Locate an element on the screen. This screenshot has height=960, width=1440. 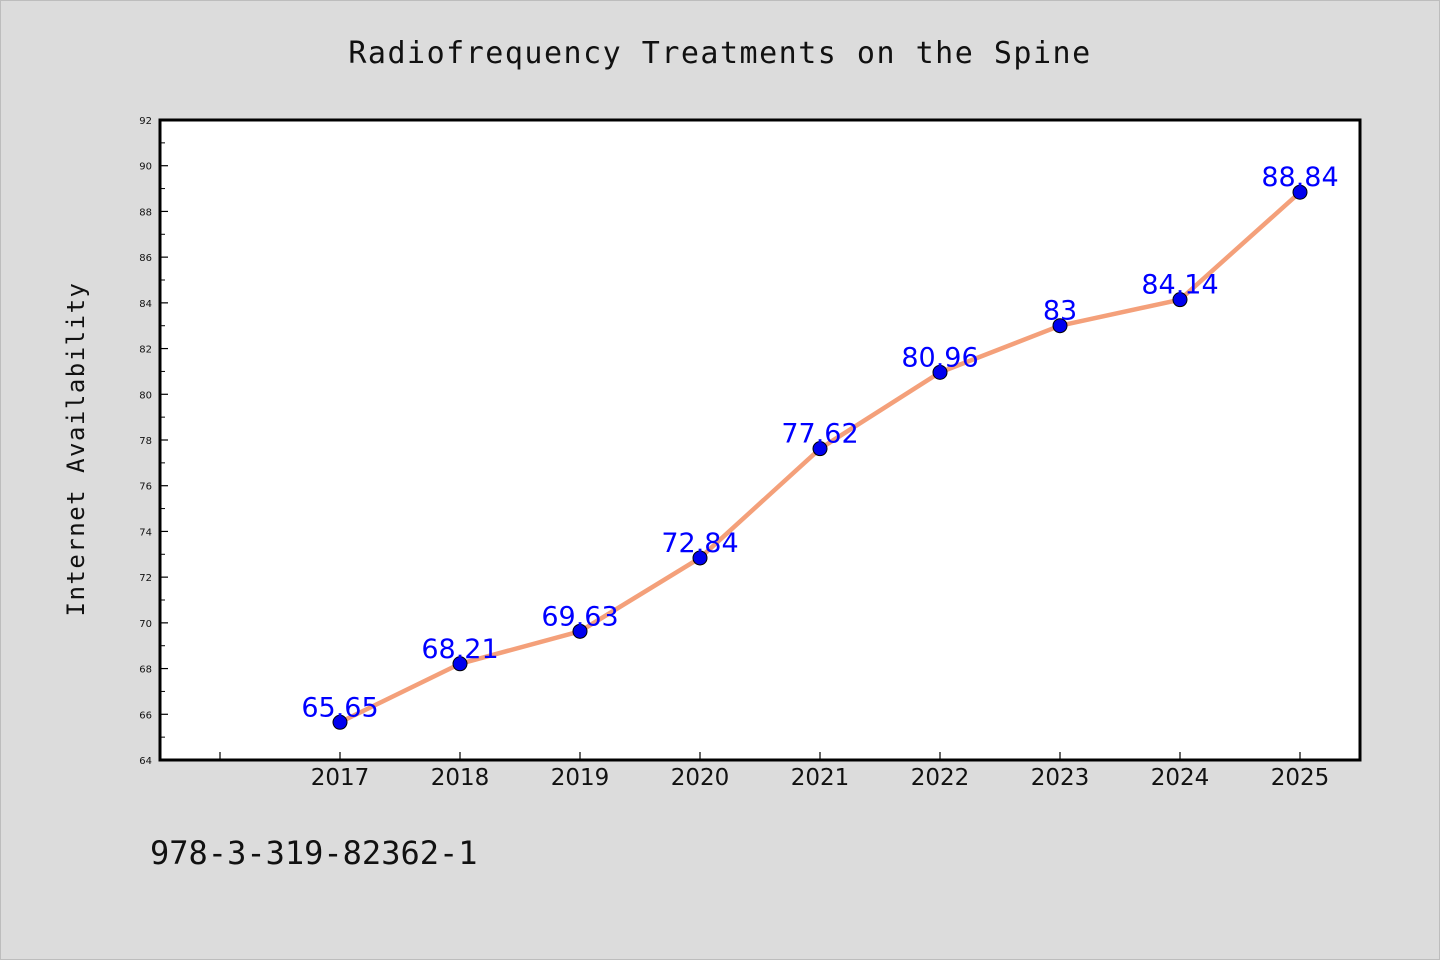
y-axis-ticks: 64 66 68 70 72 74 76 78 80 82 84 86 88 90 92 is located at coordinates (153, 441).